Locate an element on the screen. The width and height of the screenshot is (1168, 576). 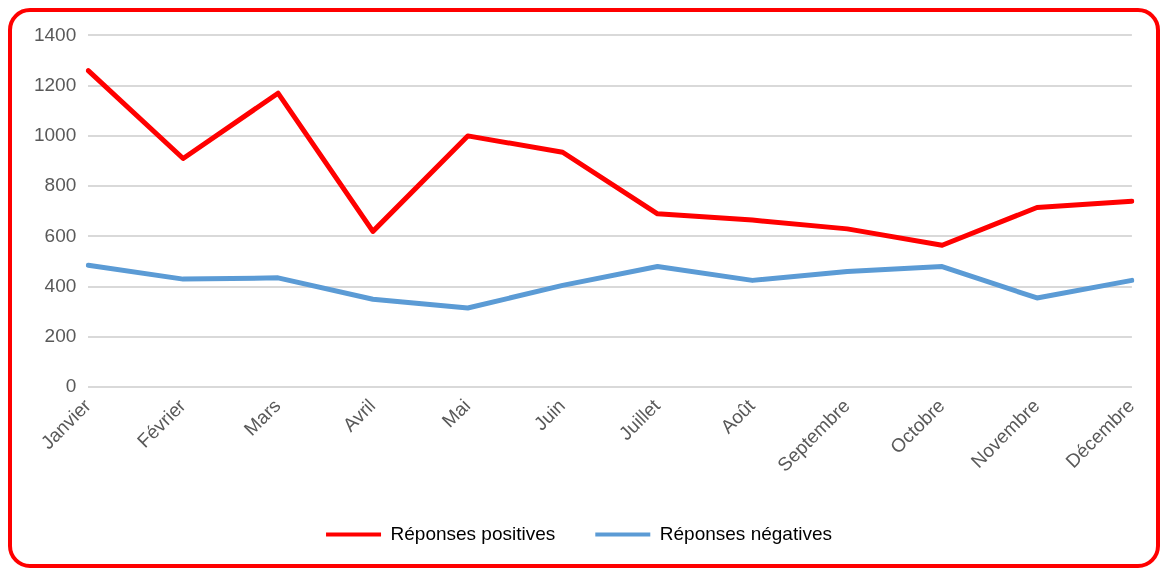
y-tick-label: 200 is located at coordinates (60, 336).